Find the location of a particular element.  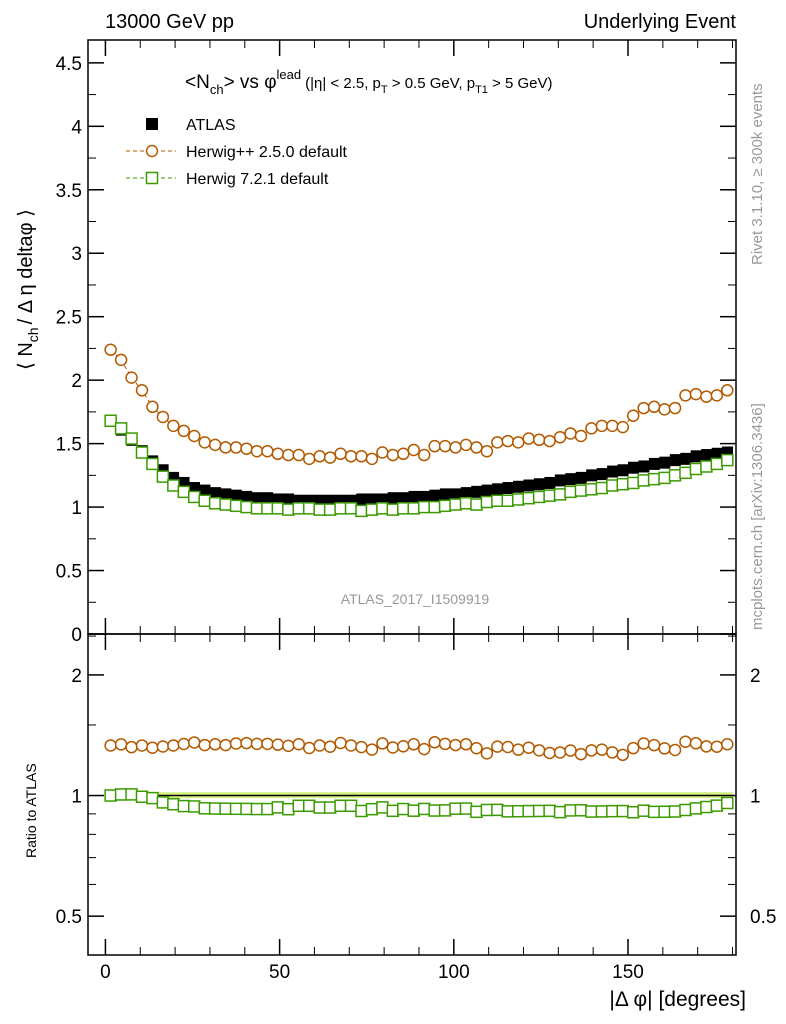

legend-marker-mc1 is located at coordinates (152, 151).